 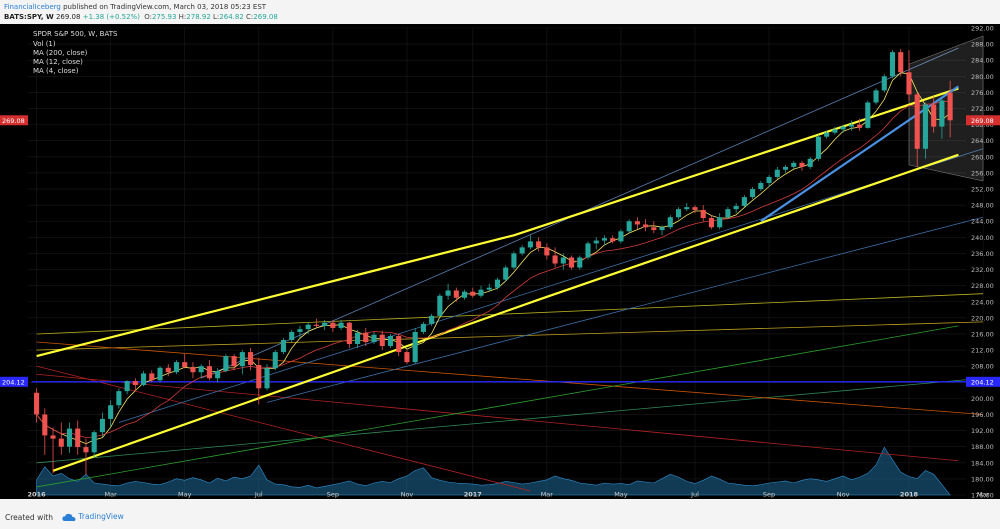 I want to click on price-badge-left-label: 204.12, so click(x=13, y=382).